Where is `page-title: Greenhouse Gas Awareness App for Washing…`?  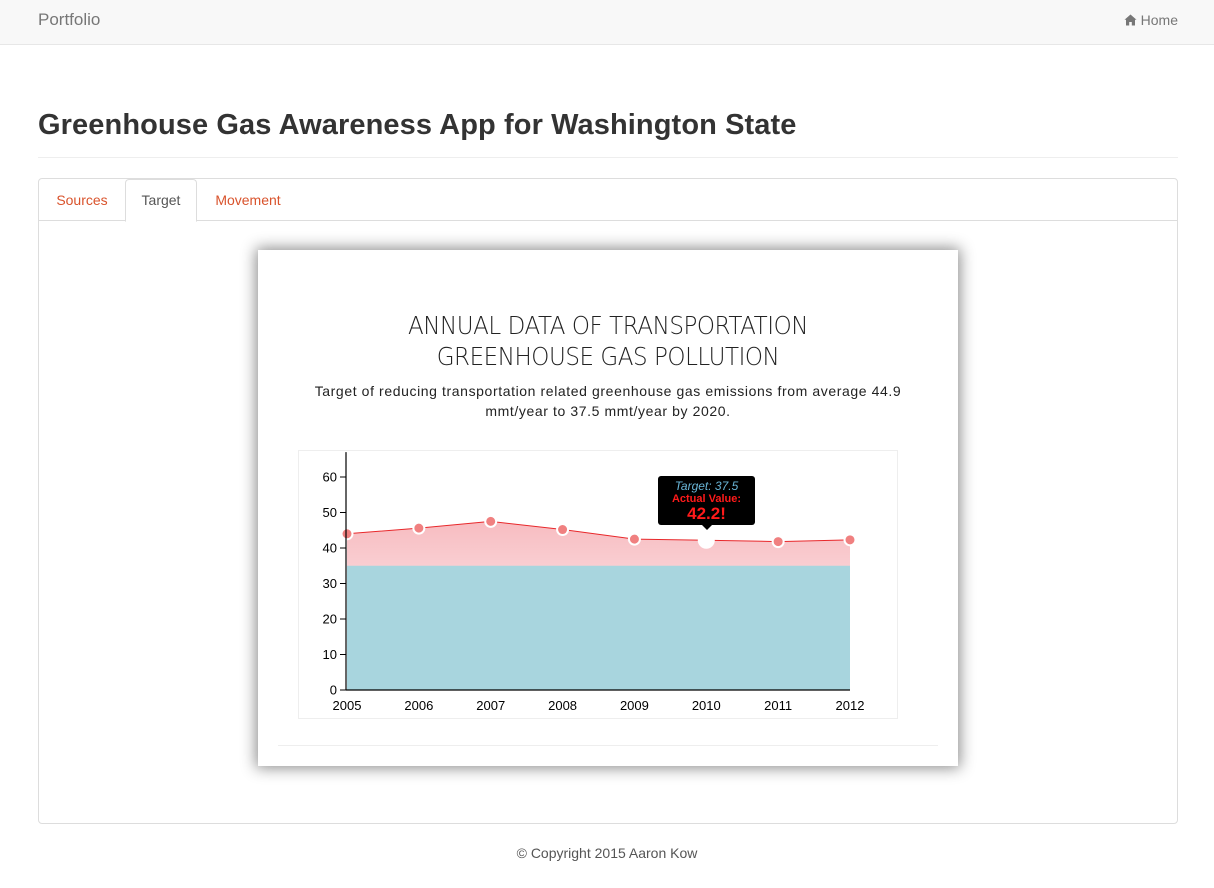
page-title: Greenhouse Gas Awareness App for Washing… is located at coordinates (417, 125).